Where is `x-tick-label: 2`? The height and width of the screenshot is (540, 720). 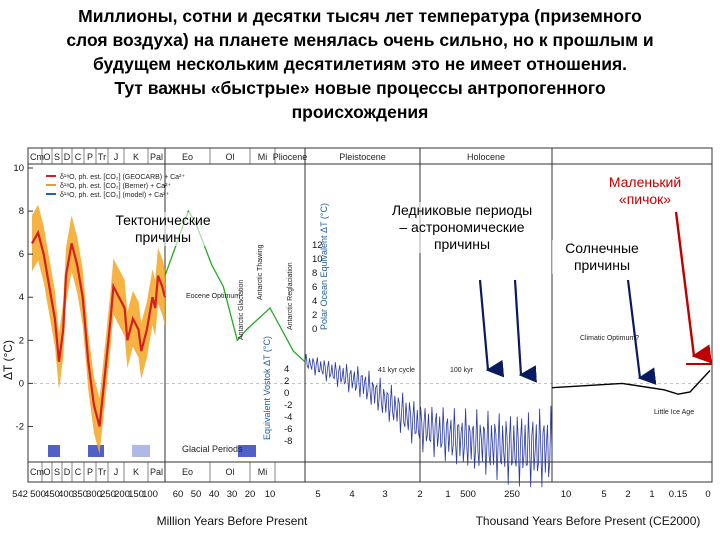
x-tick-label: 2 is located at coordinates (419, 494).